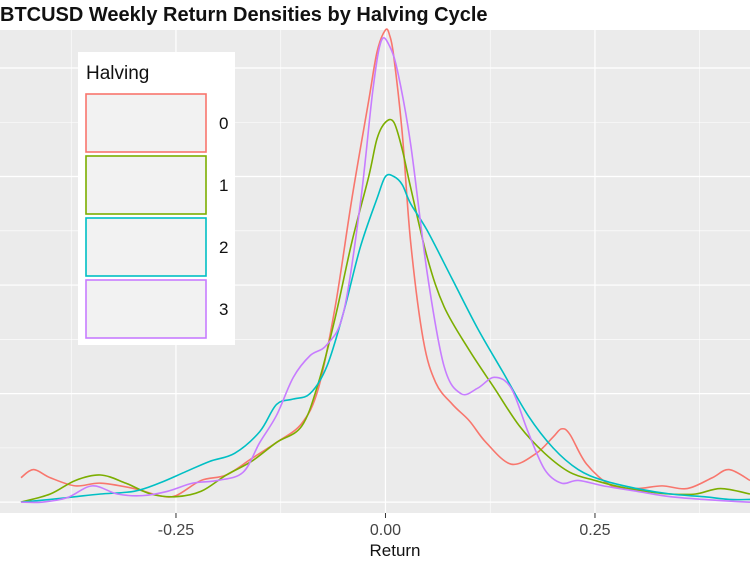  I want to click on x-axis-title: Return, so click(394, 550).